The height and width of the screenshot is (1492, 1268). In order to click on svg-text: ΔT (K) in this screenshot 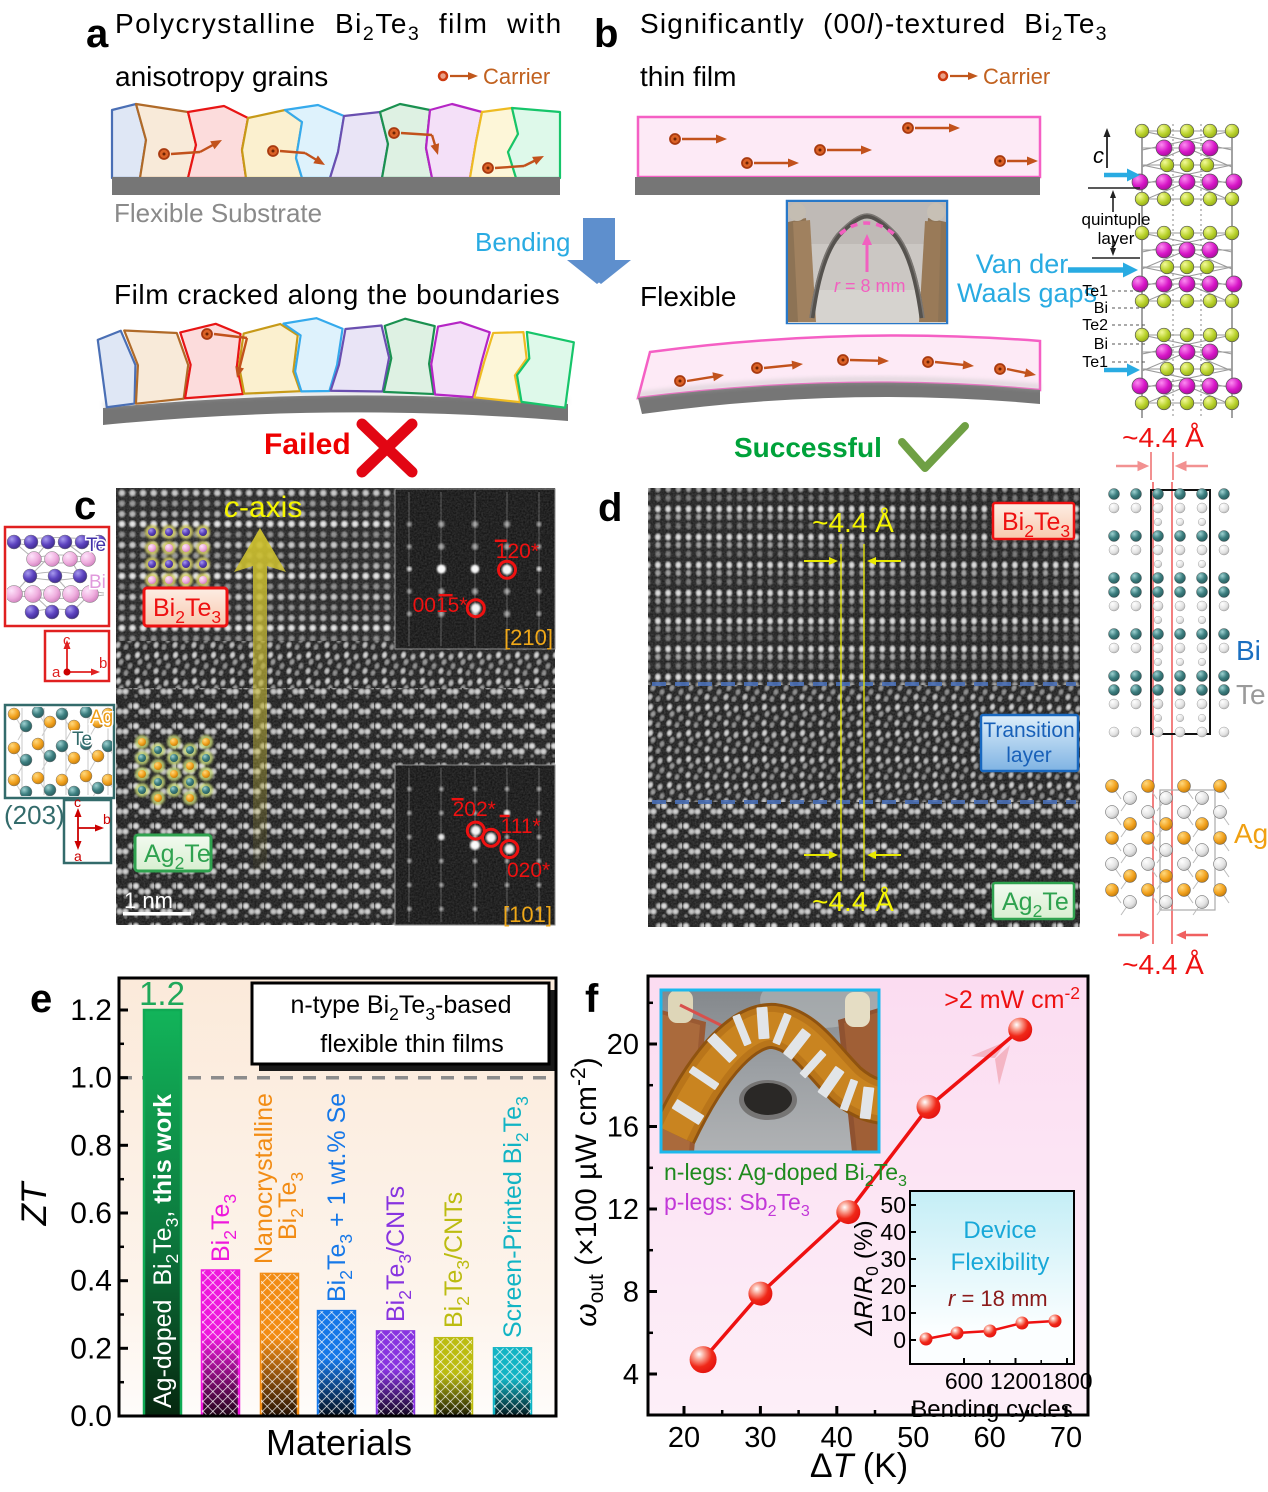, I will do `click(859, 1466)`.